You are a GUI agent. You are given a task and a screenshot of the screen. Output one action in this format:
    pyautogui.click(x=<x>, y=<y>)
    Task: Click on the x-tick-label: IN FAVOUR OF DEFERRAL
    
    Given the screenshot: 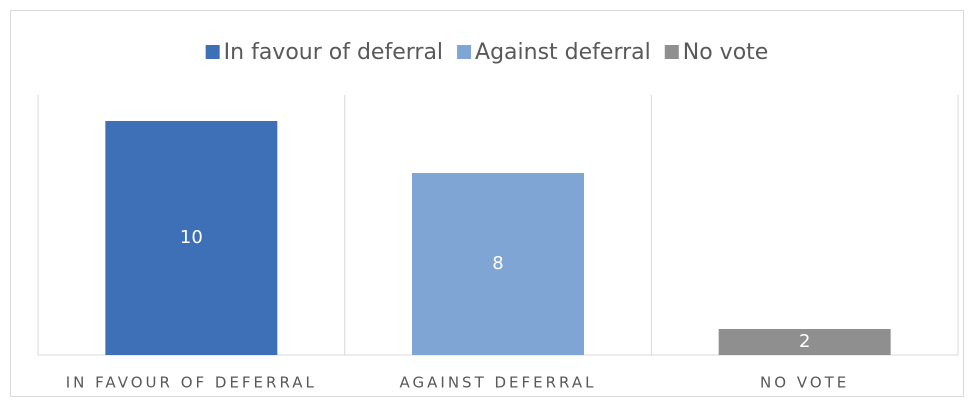 What is the action you would take?
    pyautogui.click(x=191, y=383)
    